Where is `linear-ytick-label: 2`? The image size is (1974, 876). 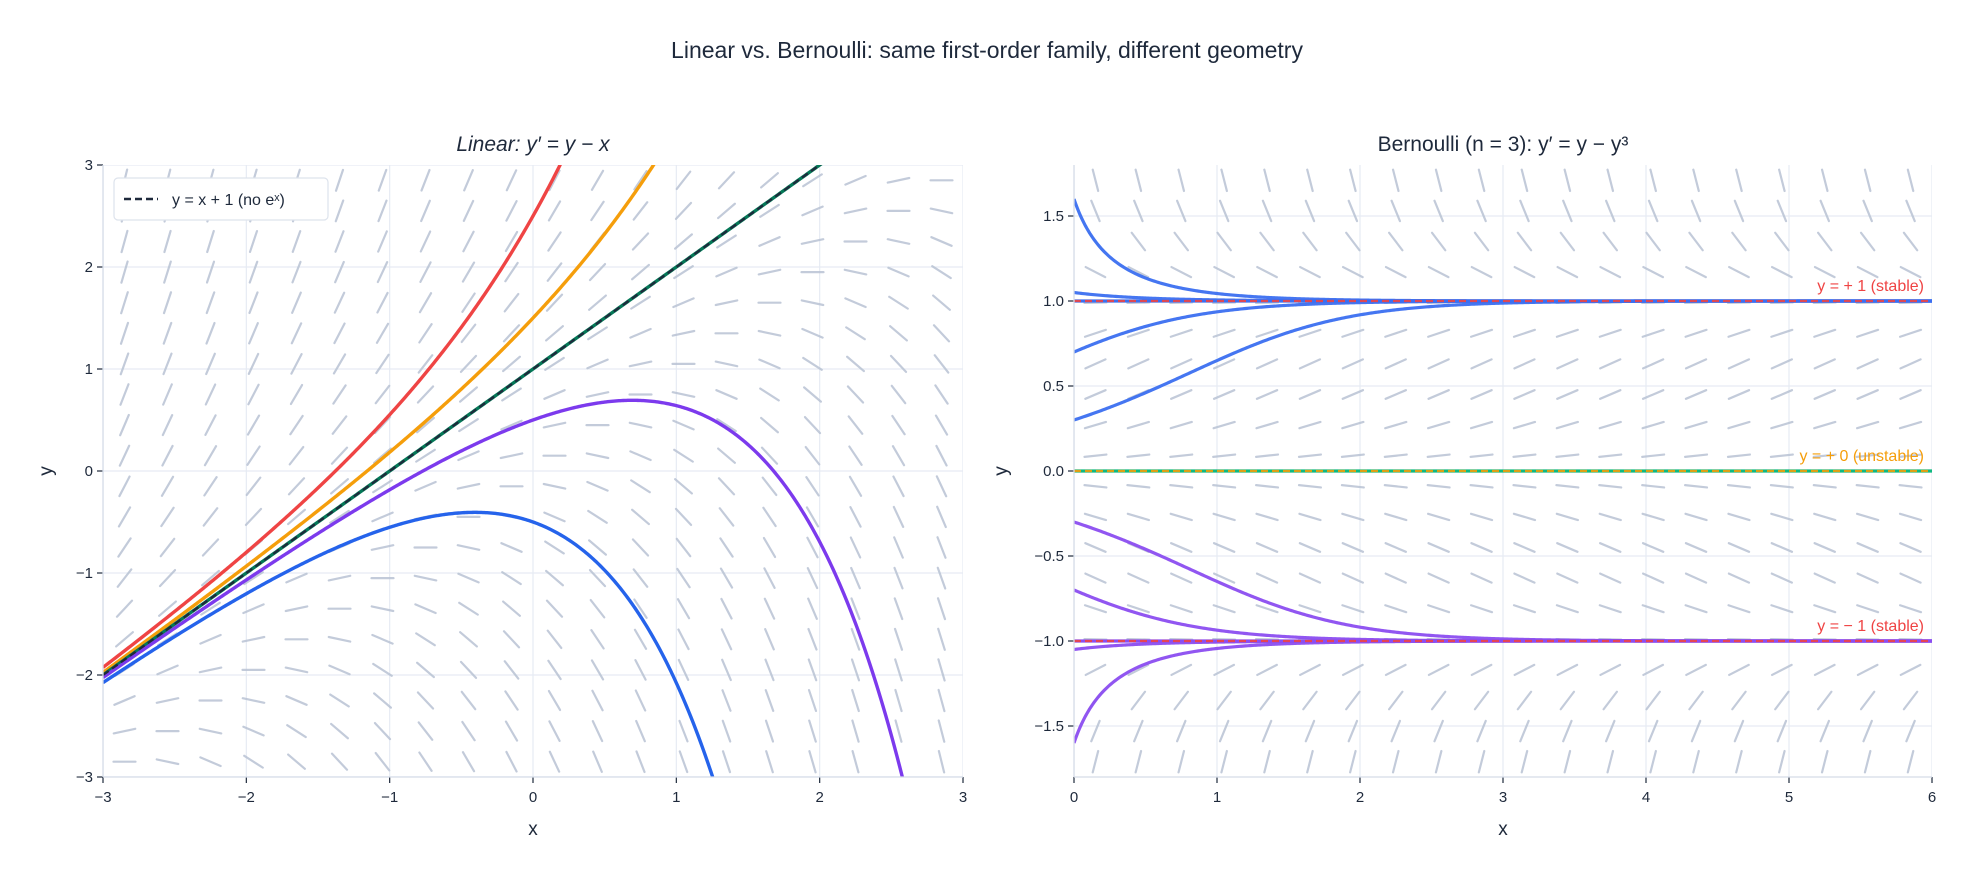
linear-ytick-label: 2 is located at coordinates (89, 267).